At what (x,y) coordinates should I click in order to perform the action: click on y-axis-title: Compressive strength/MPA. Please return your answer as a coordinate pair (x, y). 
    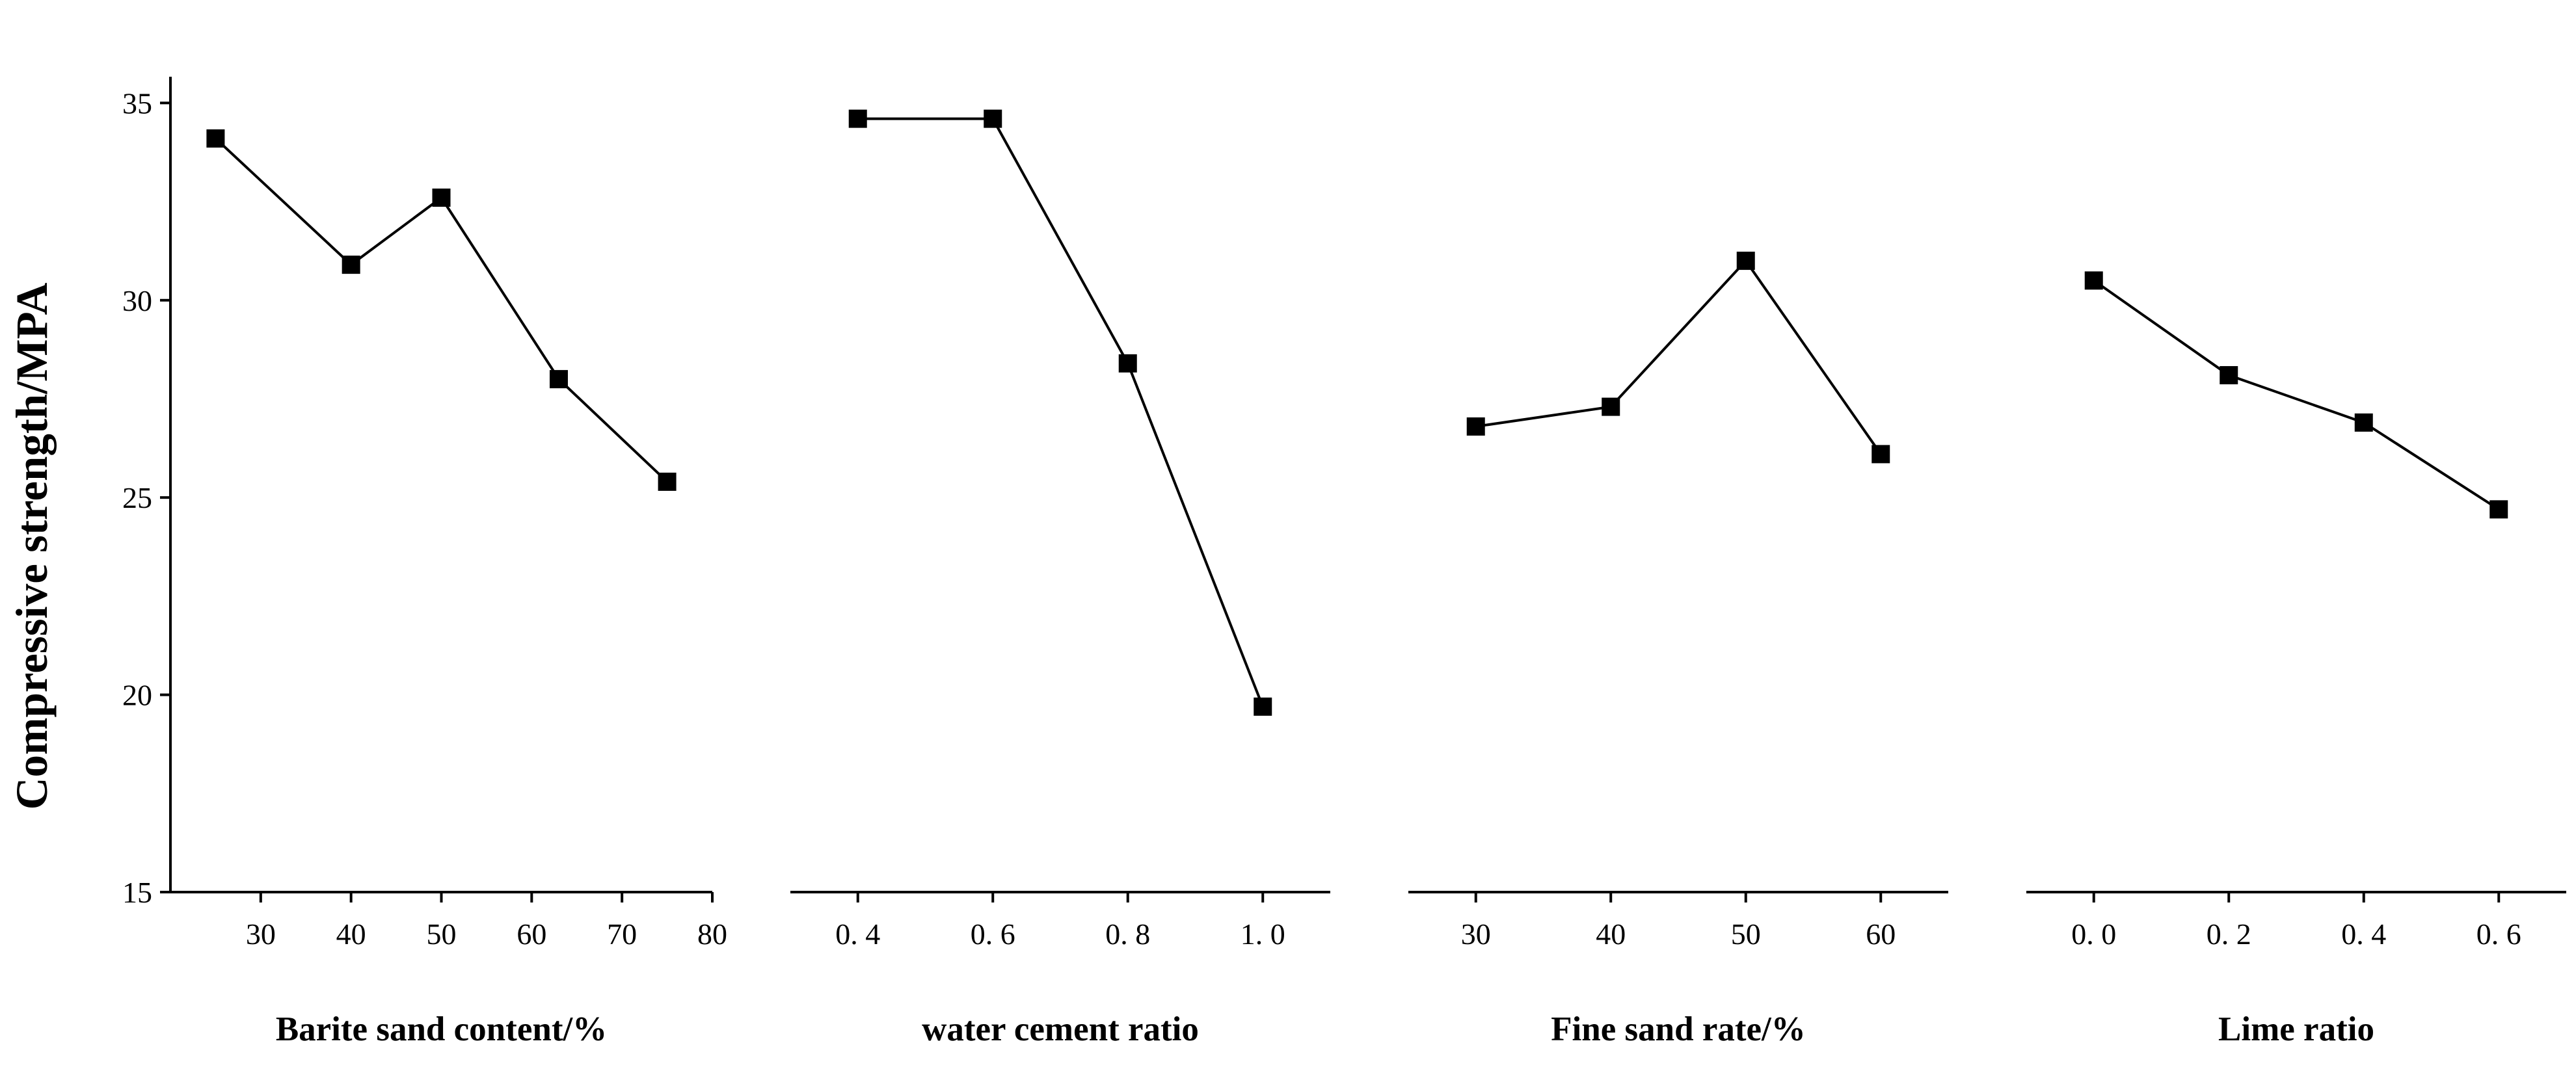
    Looking at the image, I should click on (32, 546).